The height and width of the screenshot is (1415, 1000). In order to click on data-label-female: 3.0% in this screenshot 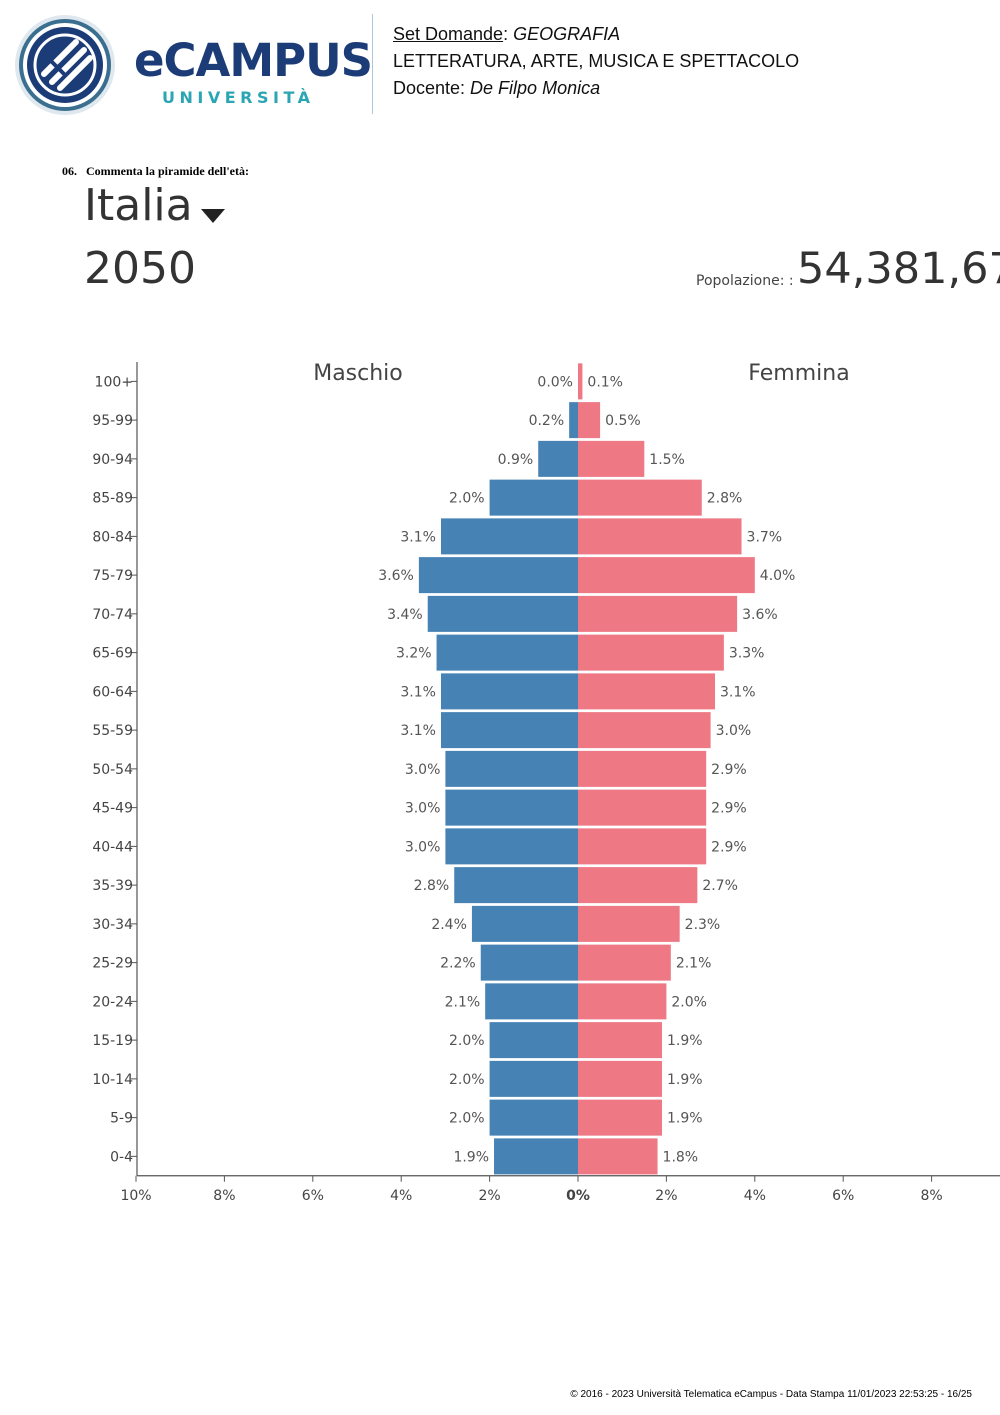, I will do `click(734, 731)`.